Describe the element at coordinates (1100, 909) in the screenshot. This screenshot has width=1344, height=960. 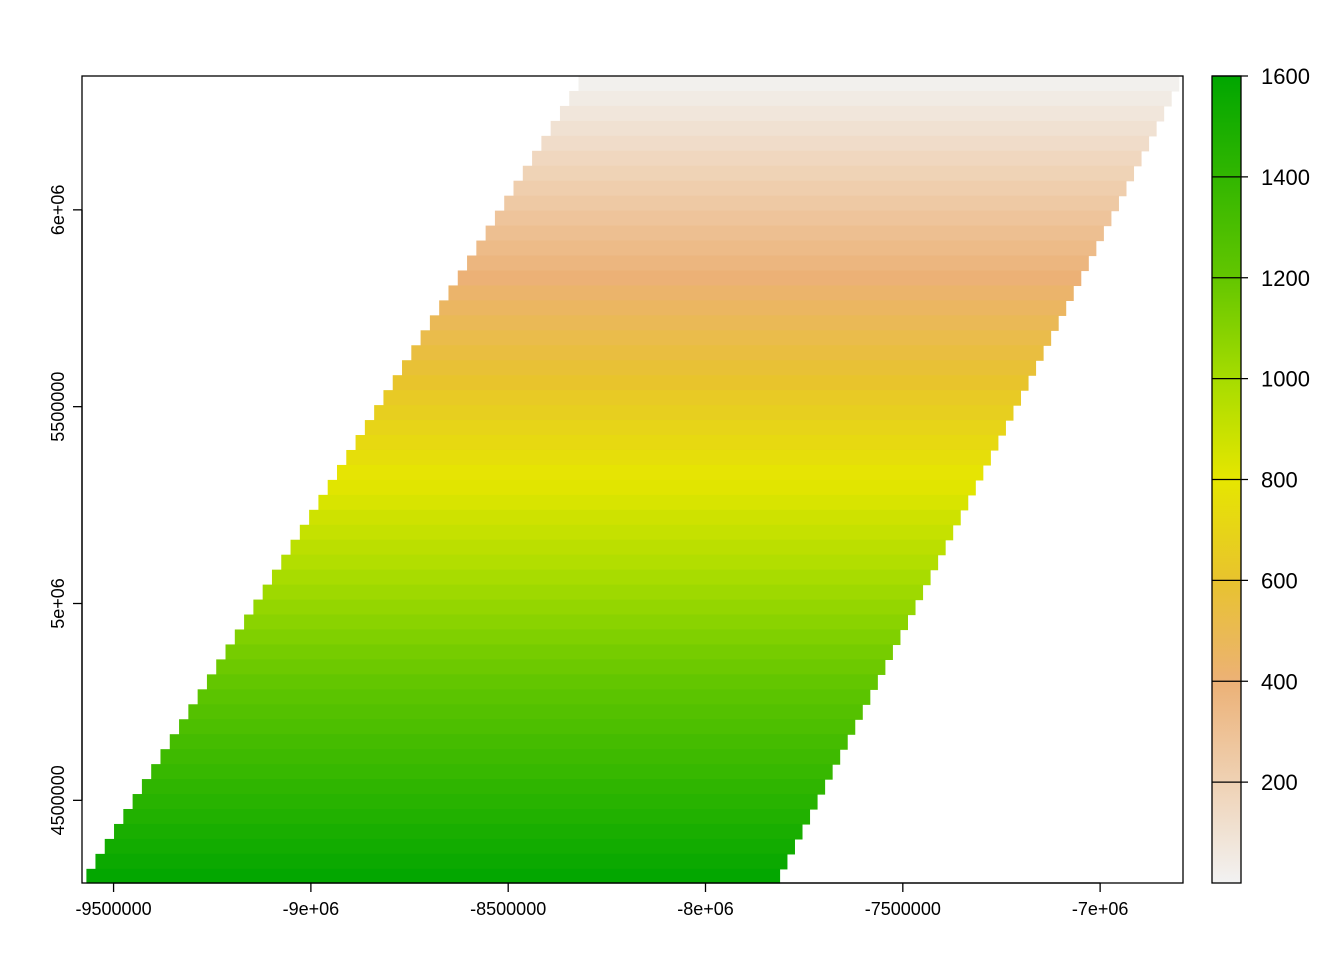
I see `x-tick-label: -7e+06` at that location.